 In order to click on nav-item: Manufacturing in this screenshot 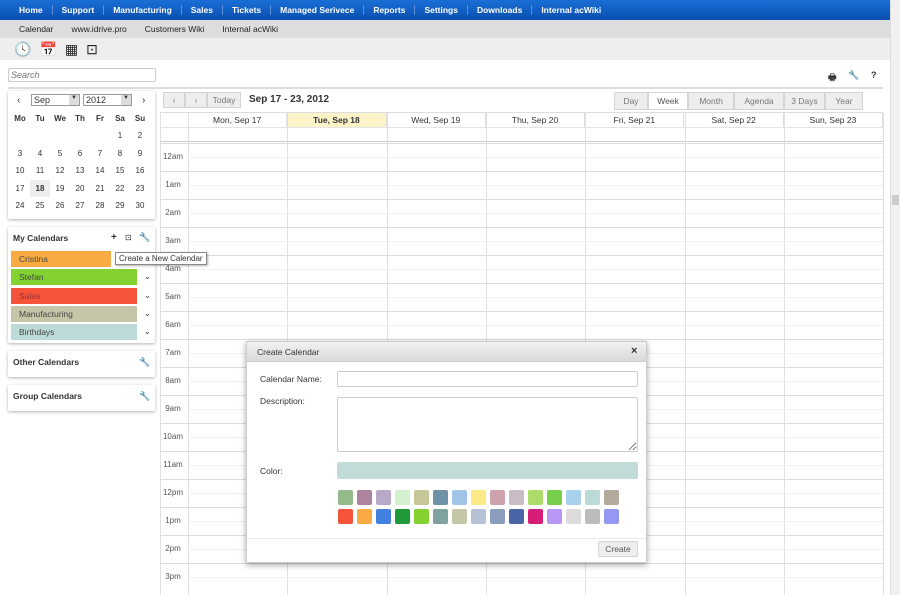, I will do `click(143, 10)`.